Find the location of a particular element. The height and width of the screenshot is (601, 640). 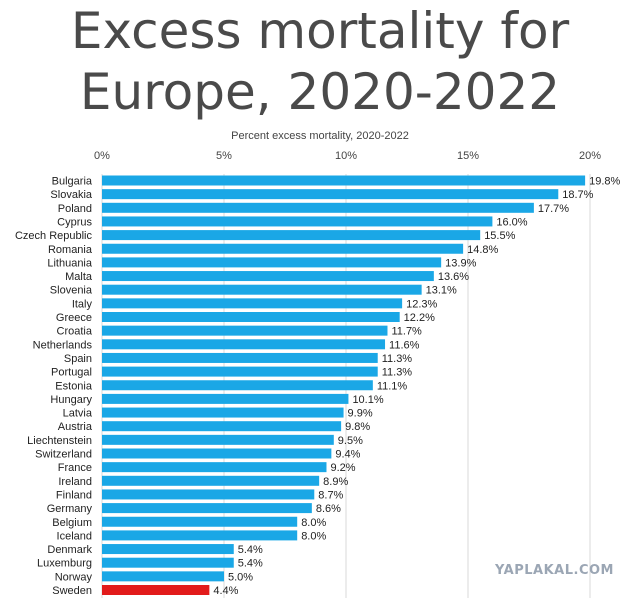

category-label: Iceland is located at coordinates (74, 536).